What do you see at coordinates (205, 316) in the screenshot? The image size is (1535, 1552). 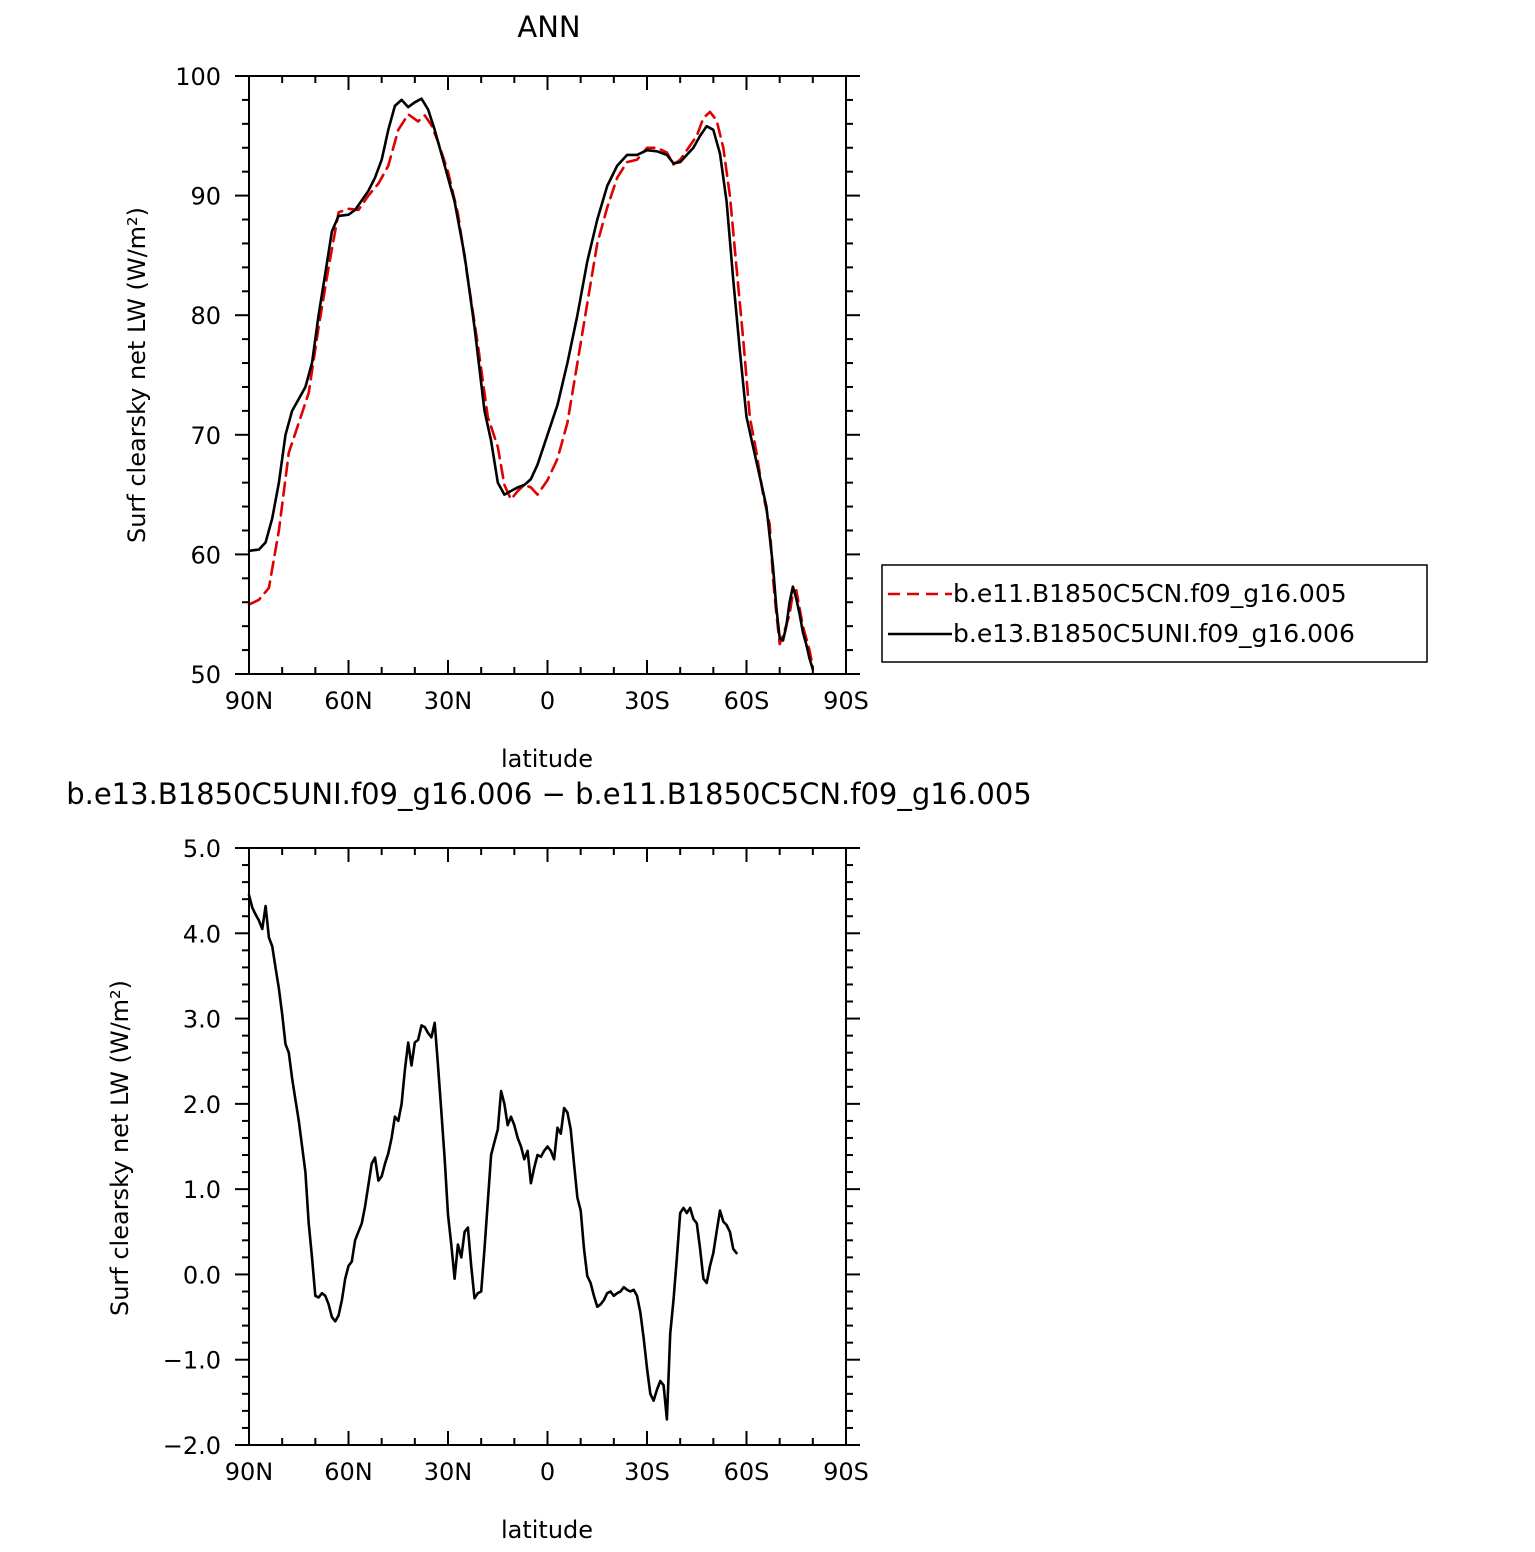 I see `y-tick-label: 80` at bounding box center [205, 316].